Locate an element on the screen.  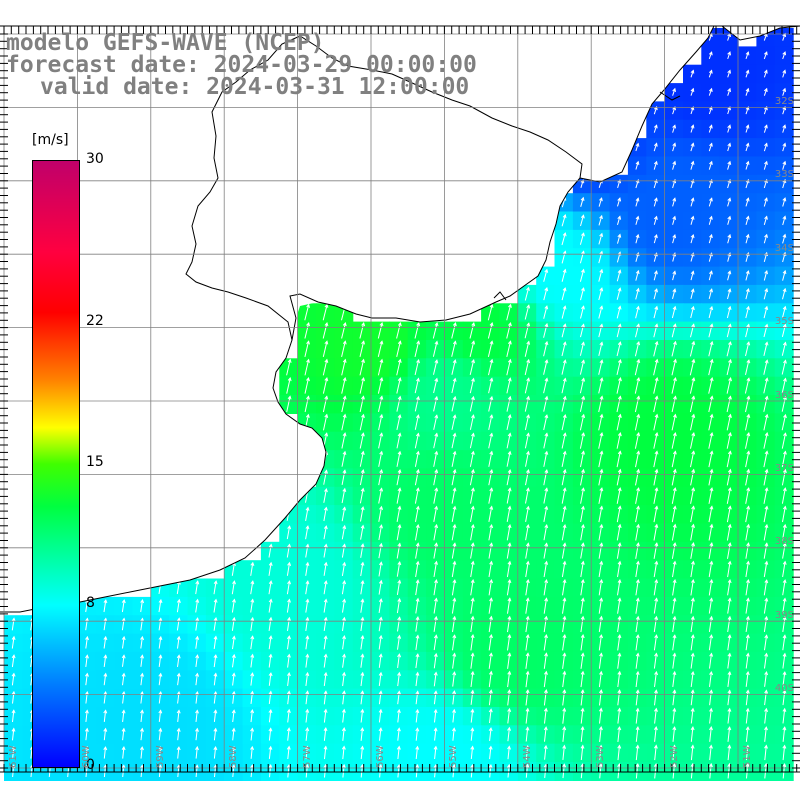
longitude-label: 52W is located at coordinates (674, 756).